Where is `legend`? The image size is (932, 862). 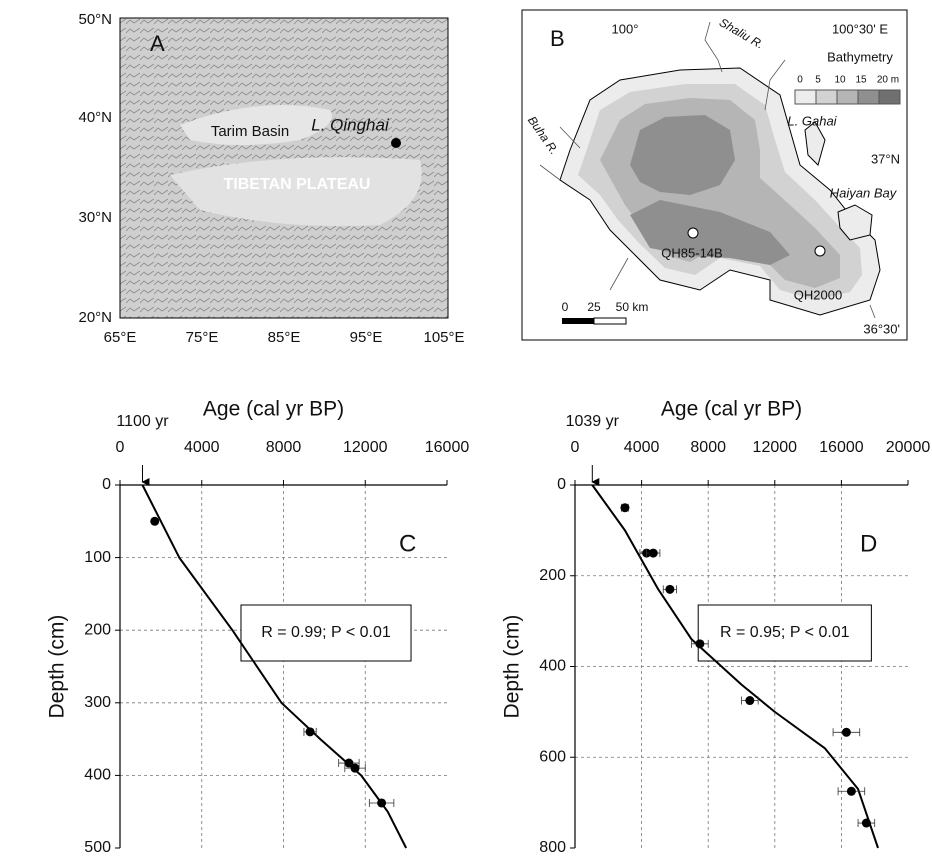
legend is located at coordinates (847, 97).